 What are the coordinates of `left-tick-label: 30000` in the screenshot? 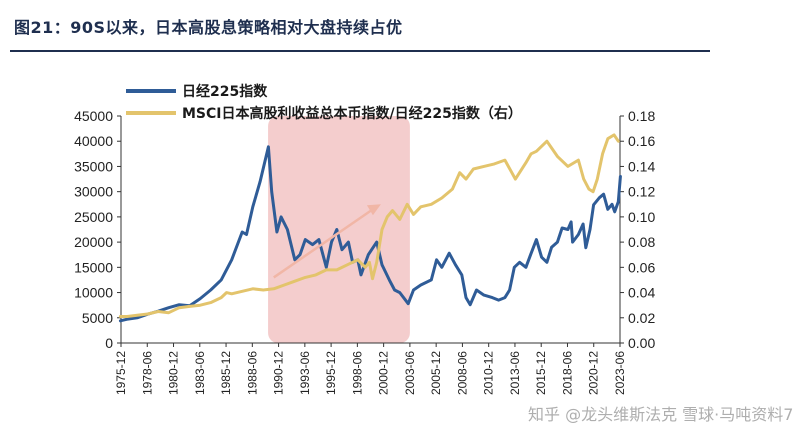 It's located at (93, 192).